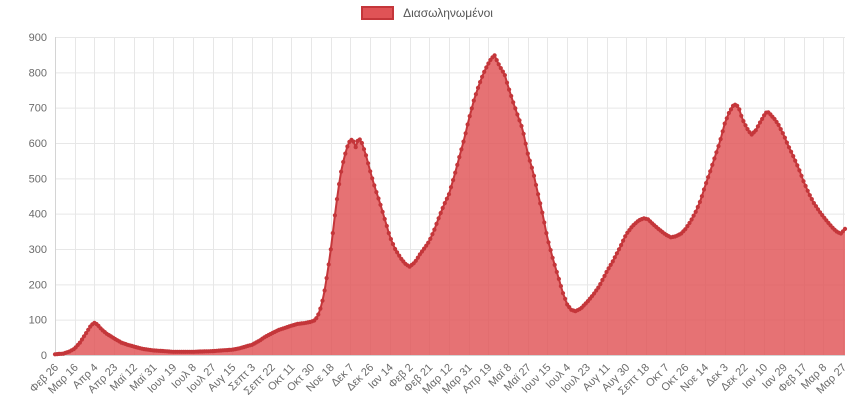 The width and height of the screenshot is (854, 417). I want to click on y-tick-label: 0, so click(44, 356).